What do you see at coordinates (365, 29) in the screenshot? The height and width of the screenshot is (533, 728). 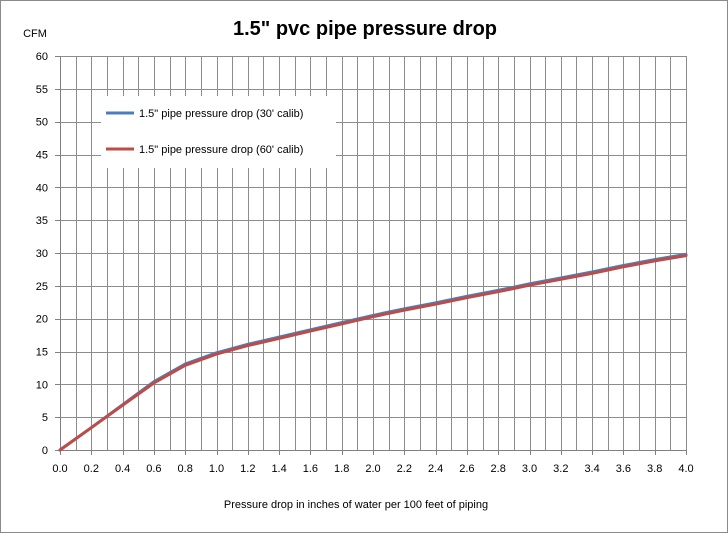 I see `chart-title: 1.5" pvc pipe pressure drop` at bounding box center [365, 29].